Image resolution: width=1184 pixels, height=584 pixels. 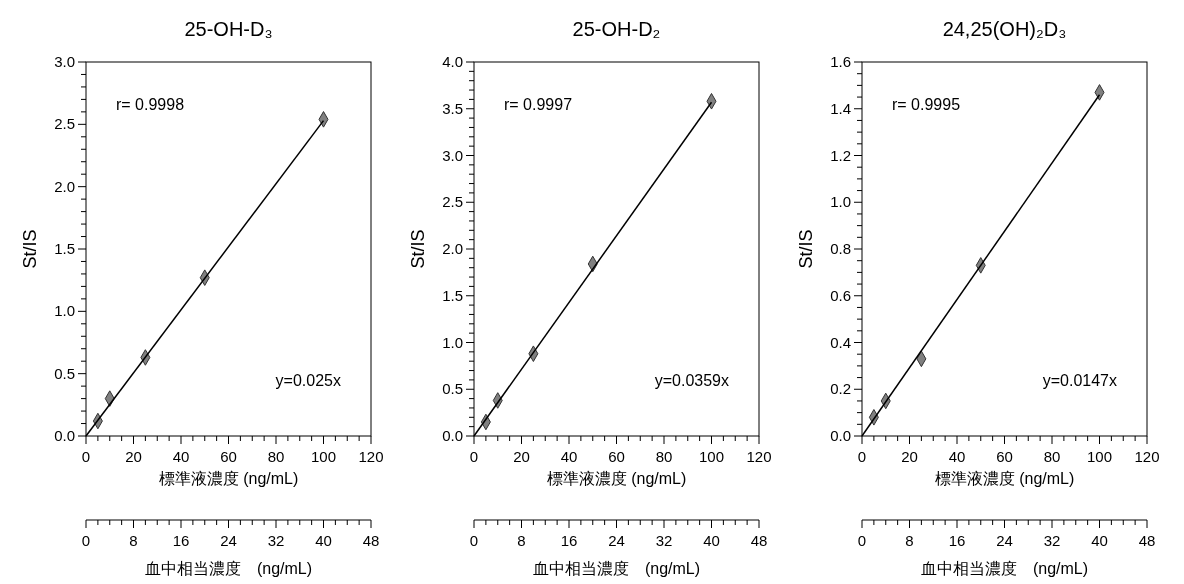 What do you see at coordinates (840, 342) in the screenshot?
I see `y-tick-label: 0.4` at bounding box center [840, 342].